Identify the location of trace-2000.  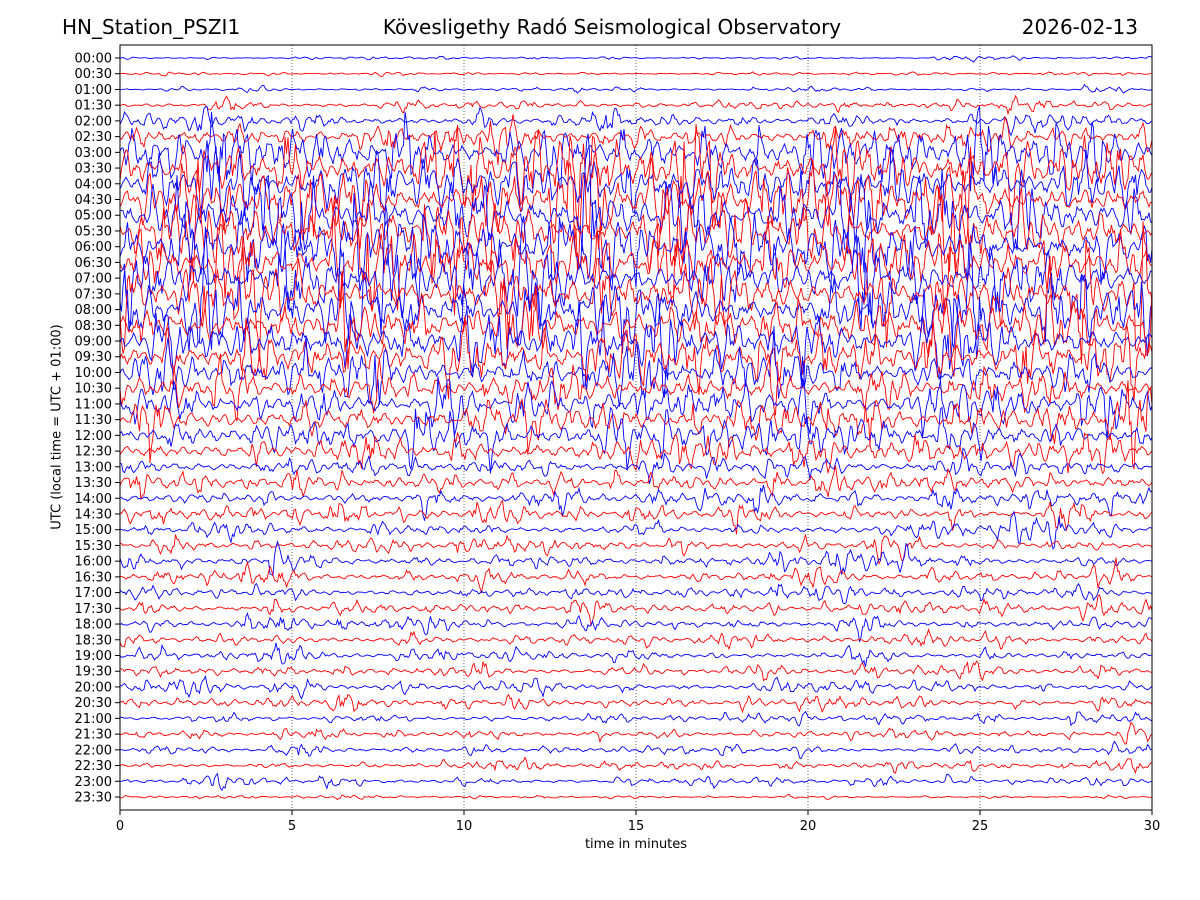
(636, 687).